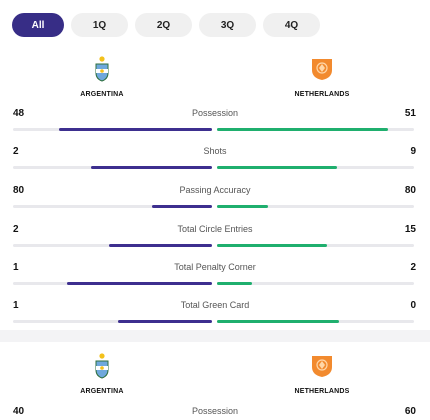 The image size is (430, 420). What do you see at coordinates (215, 229) in the screenshot?
I see `stat-label: Total Circle Entries` at bounding box center [215, 229].